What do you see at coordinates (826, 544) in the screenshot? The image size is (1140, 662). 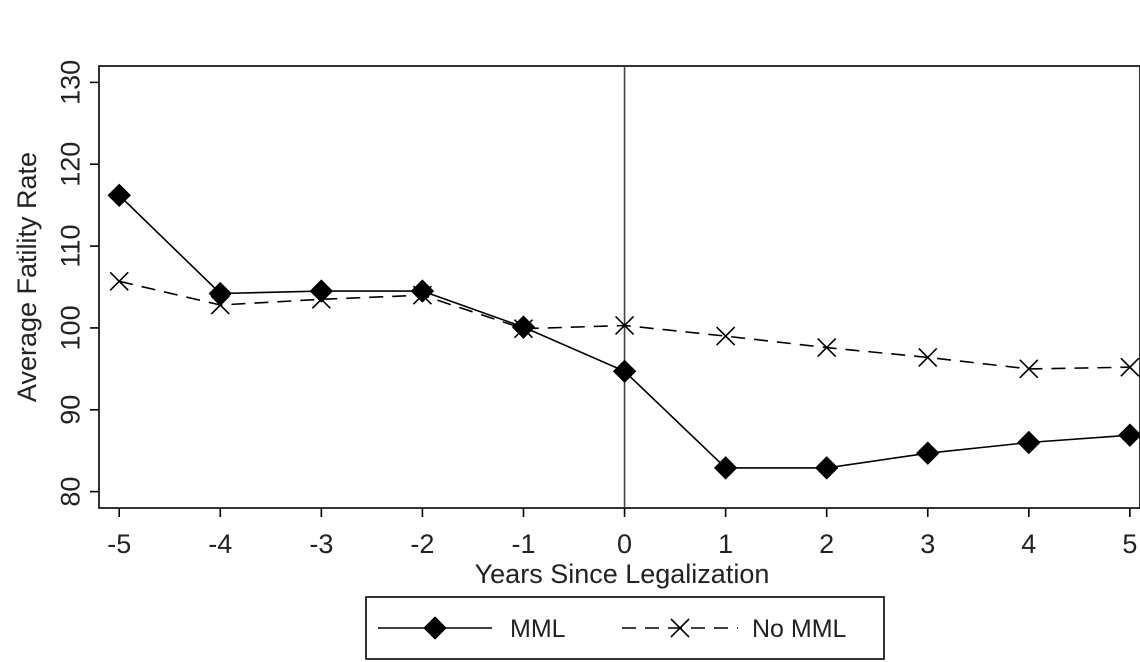 I see `x-tick-label: 2` at bounding box center [826, 544].